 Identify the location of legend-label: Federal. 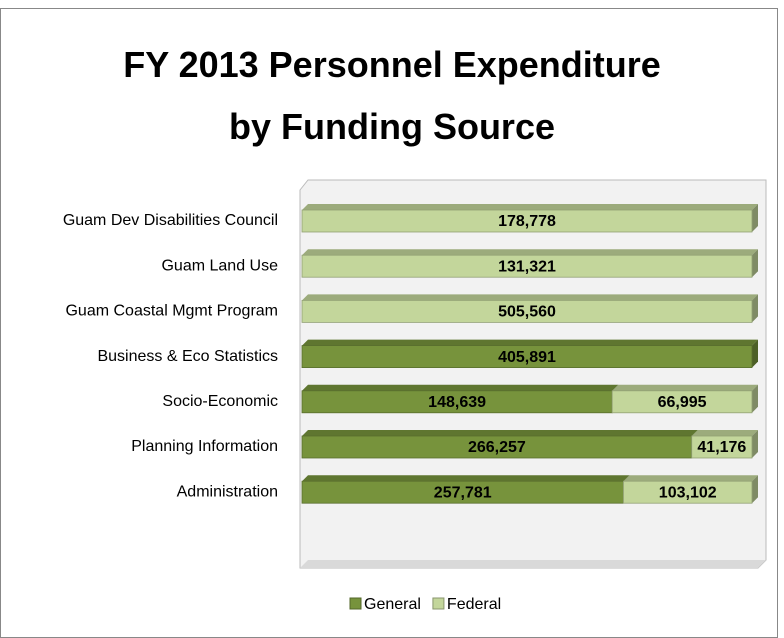
(474, 604).